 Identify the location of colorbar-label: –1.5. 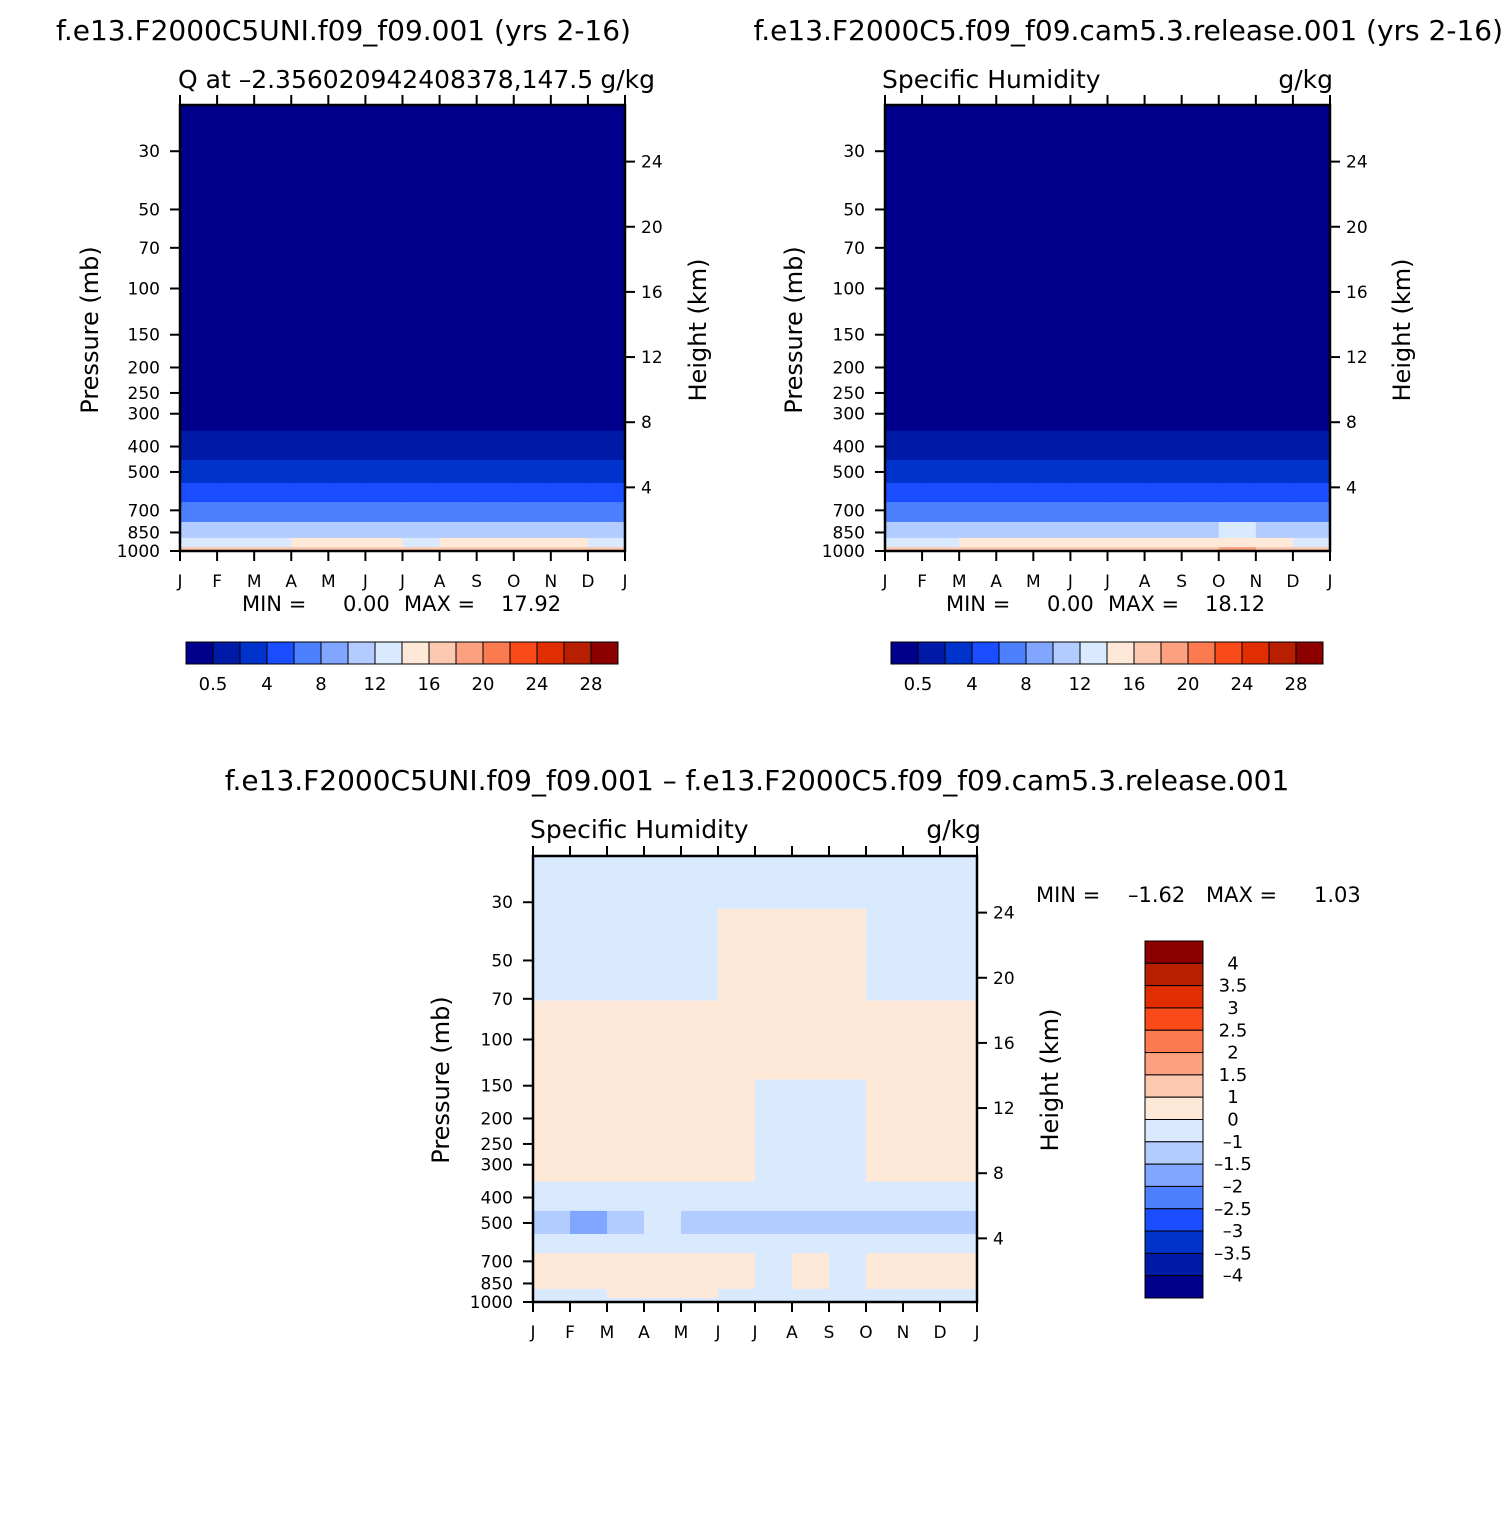
(1233, 1164).